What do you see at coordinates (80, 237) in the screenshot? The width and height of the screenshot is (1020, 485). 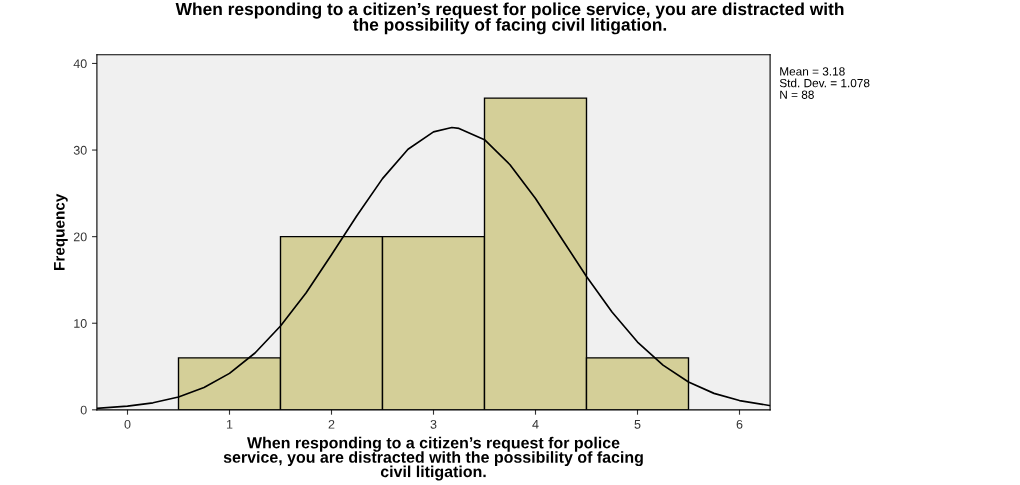 I see `y-tick-label: 20` at bounding box center [80, 237].